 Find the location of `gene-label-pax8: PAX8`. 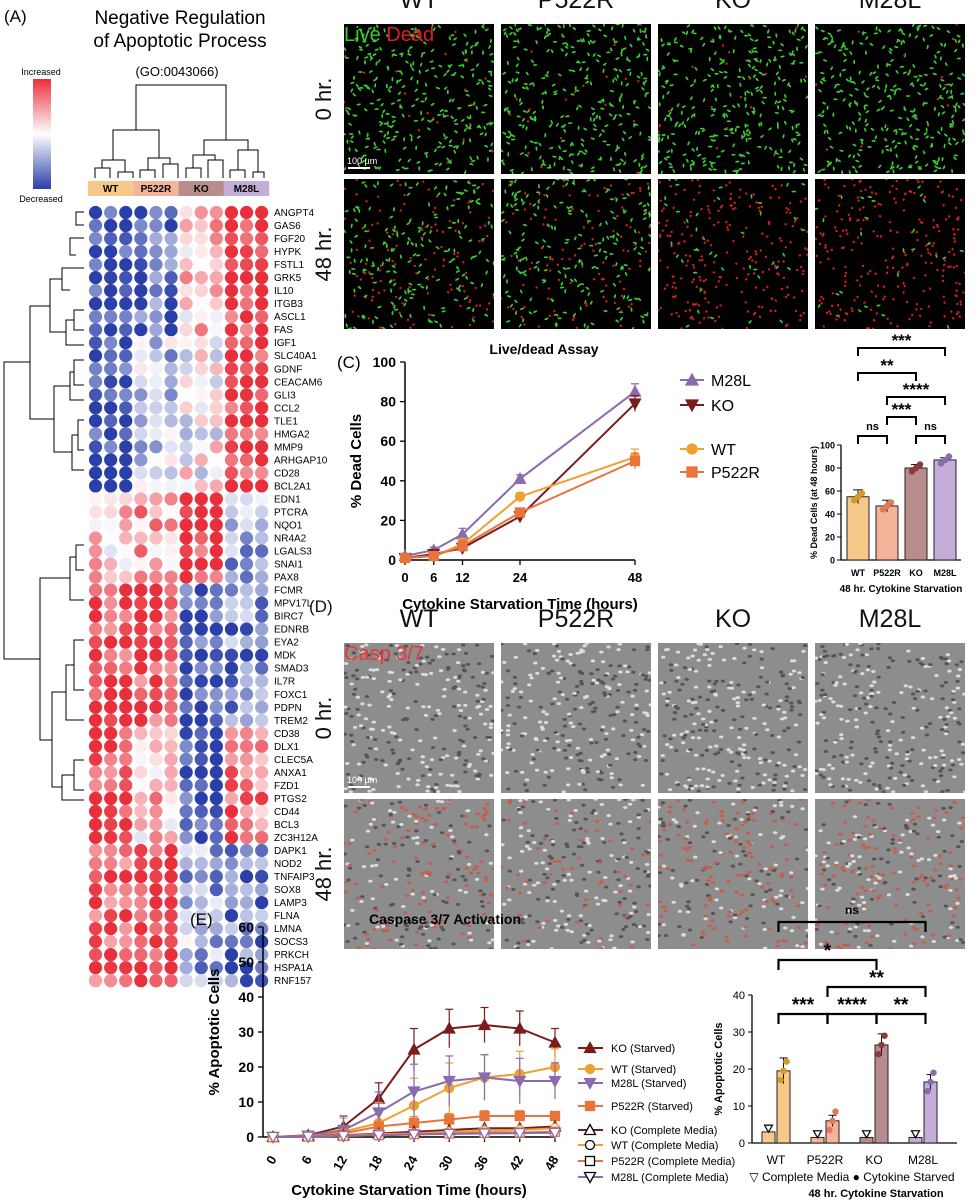

gene-label-pax8: PAX8 is located at coordinates (286, 578).